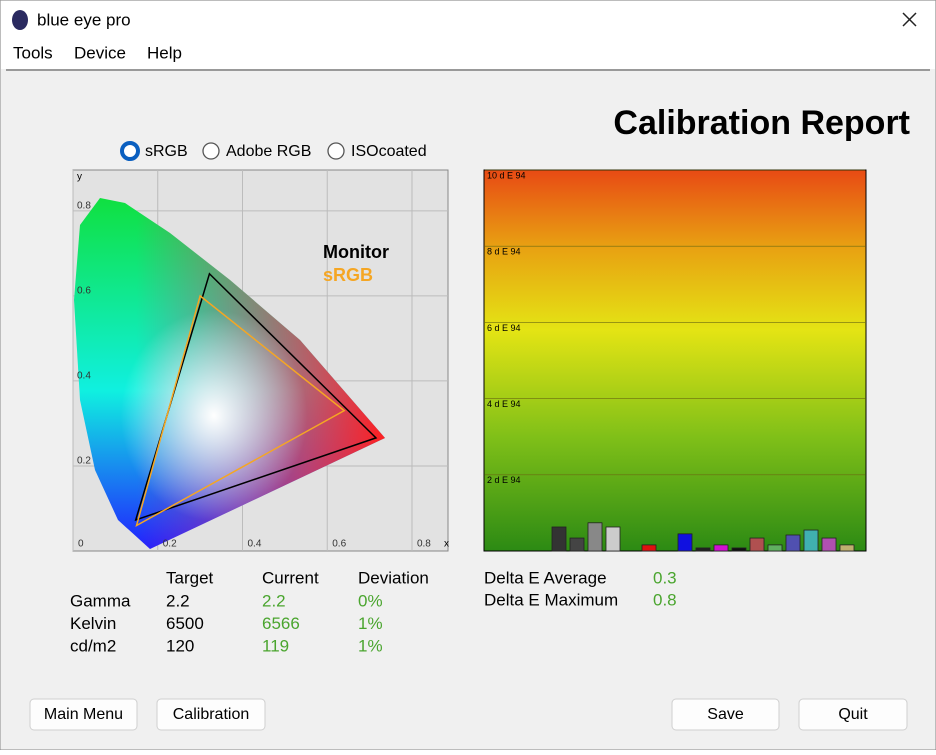 This screenshot has width=936, height=755. Describe the element at coordinates (545, 577) in the screenshot. I see `stat-label: Delta E Average` at that location.